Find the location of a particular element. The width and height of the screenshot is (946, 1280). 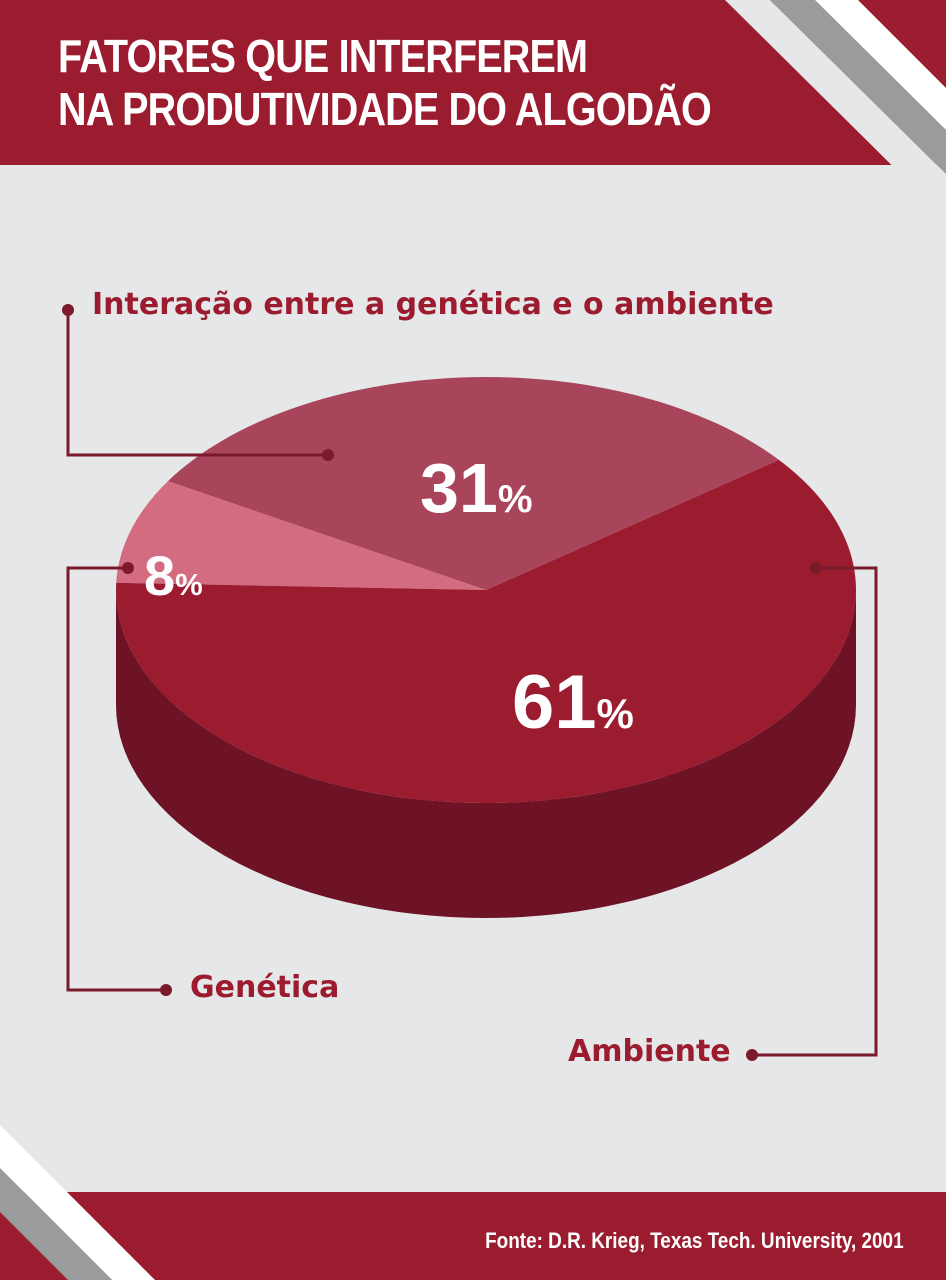

title-line-1: FATORES QUE INTERFEREM is located at coordinates (323, 56).